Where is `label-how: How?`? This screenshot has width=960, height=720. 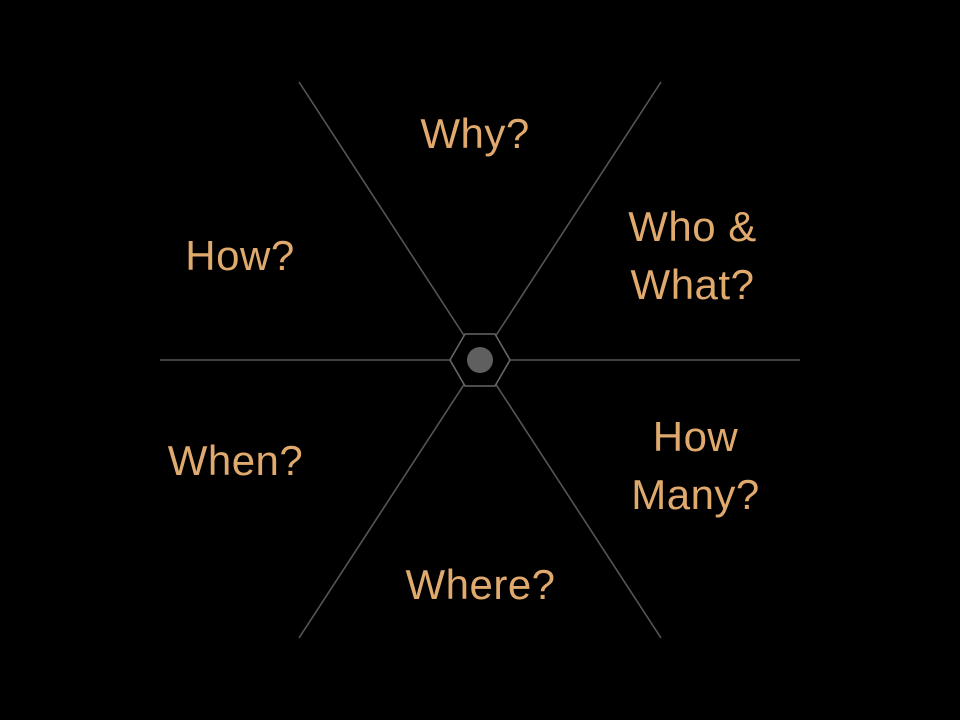 label-how: How? is located at coordinates (240, 256).